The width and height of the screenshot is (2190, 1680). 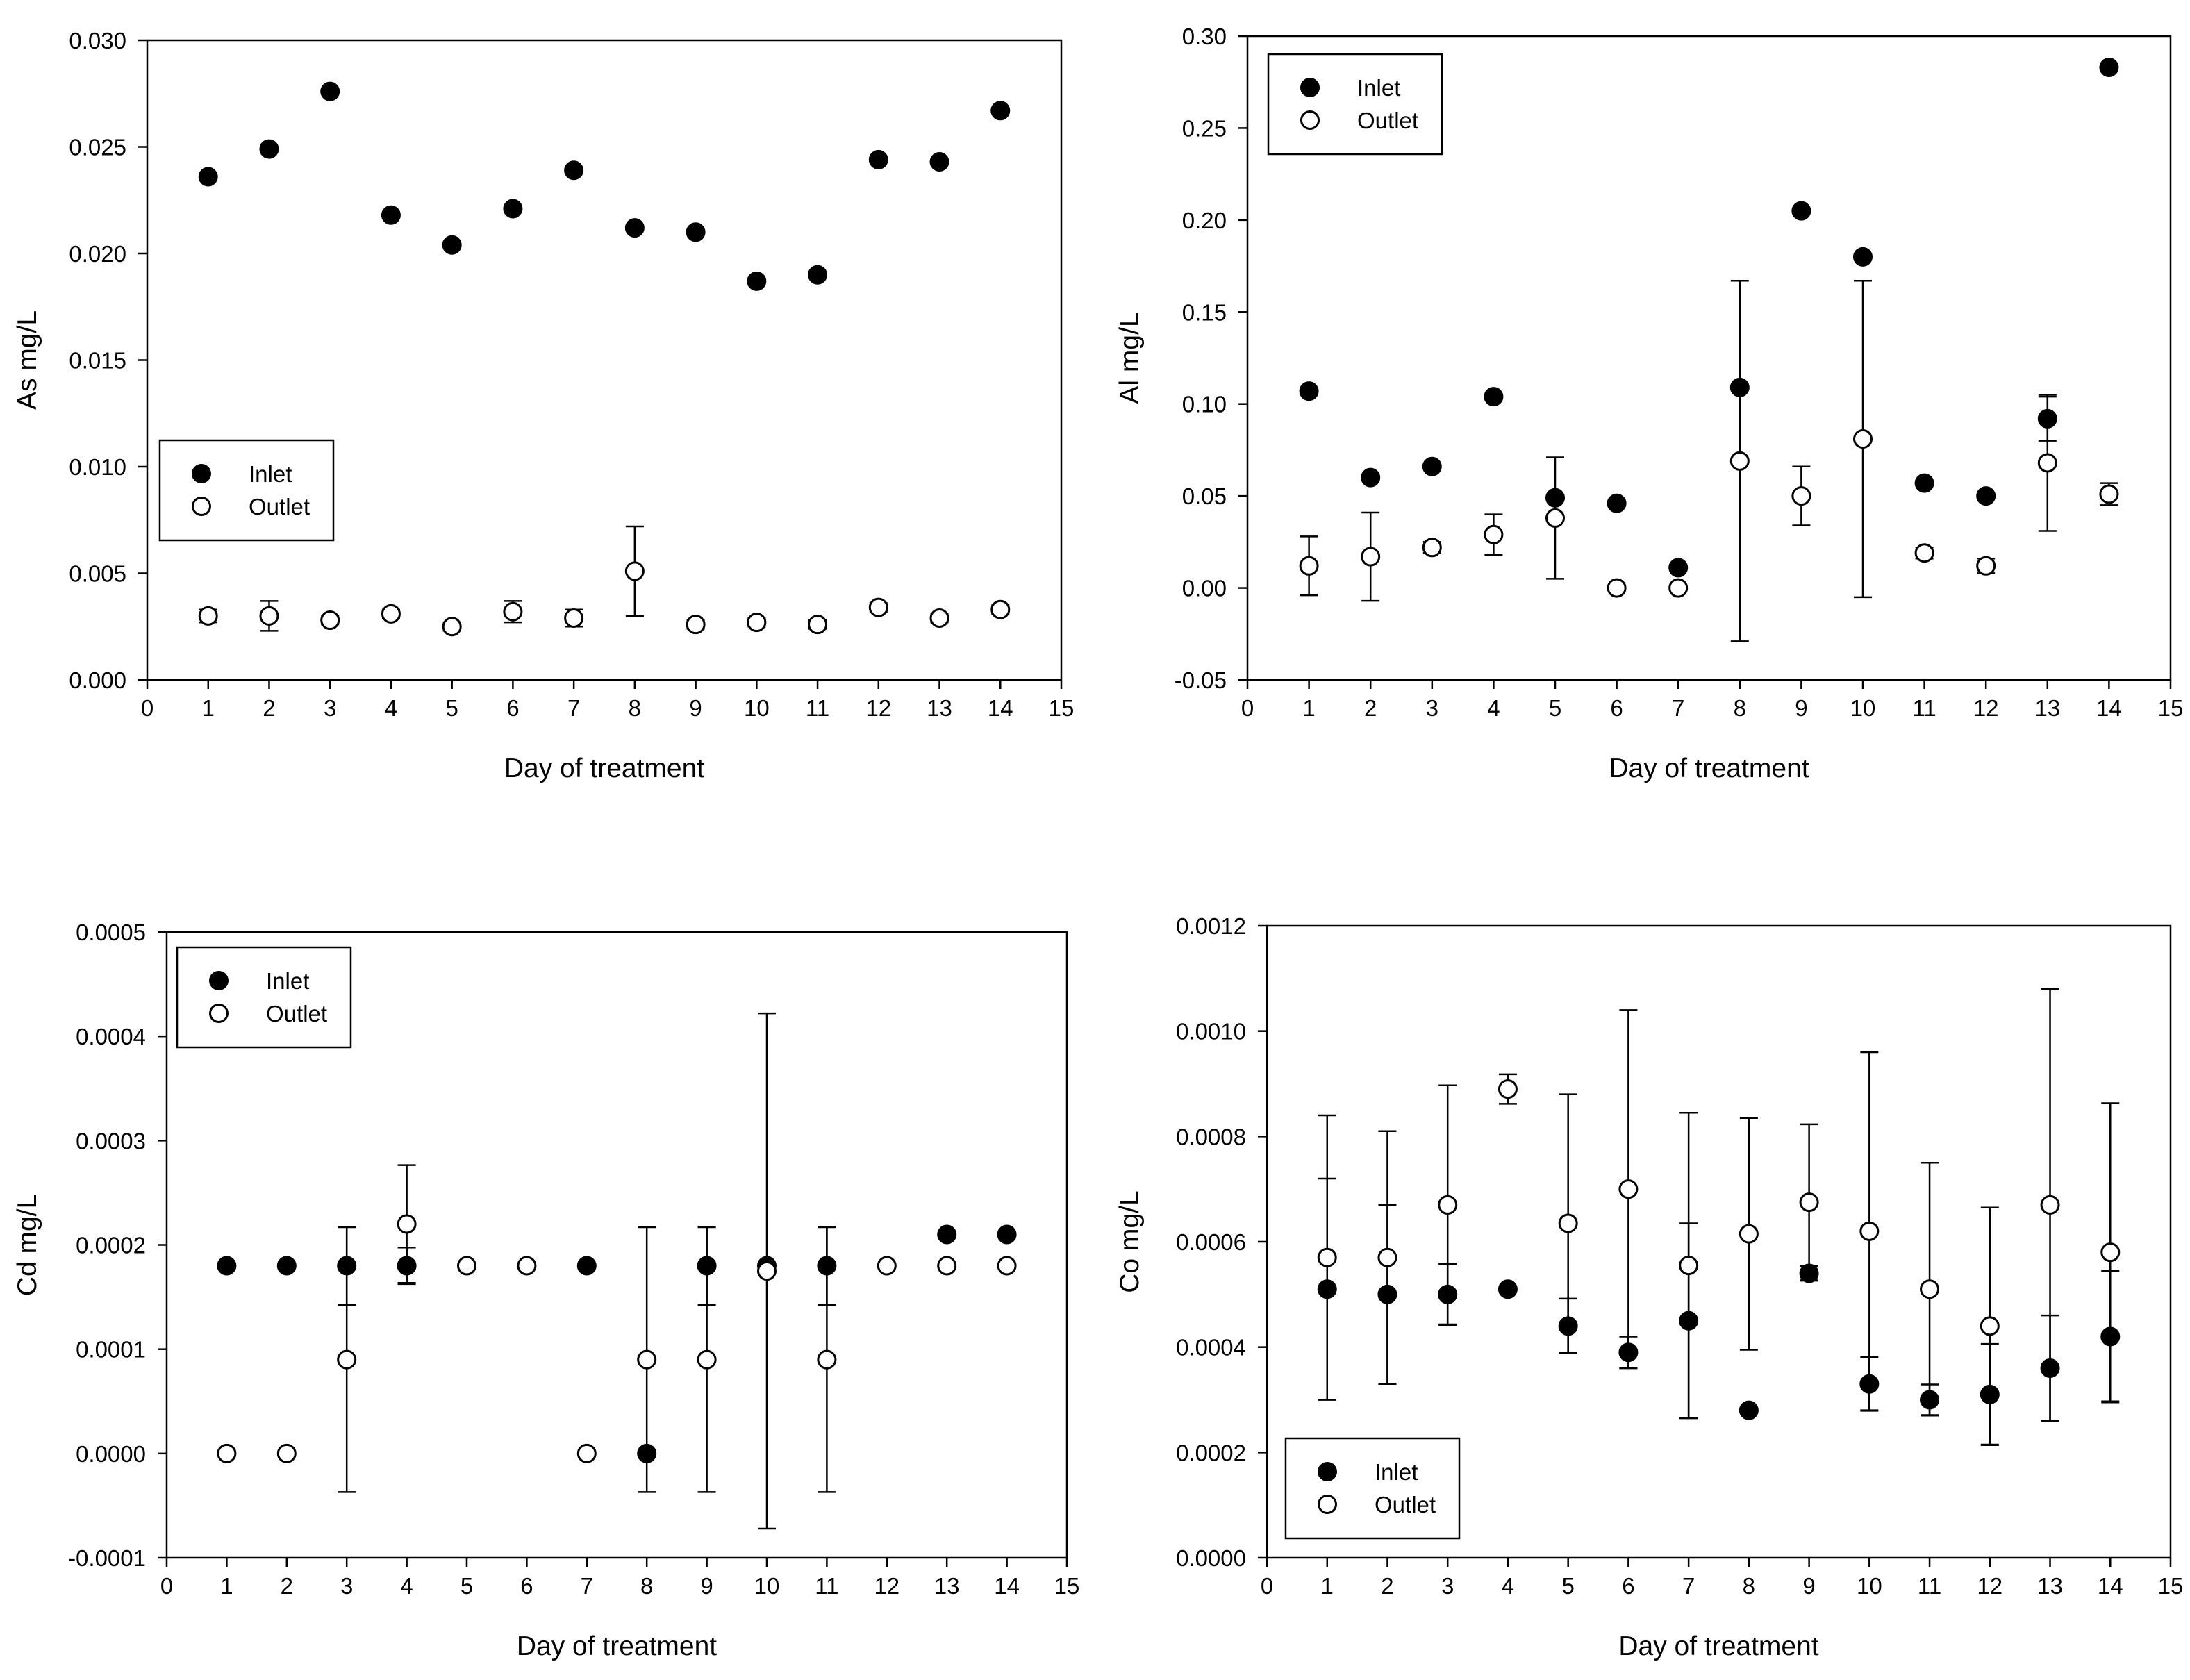 What do you see at coordinates (1718, 1646) in the screenshot?
I see `co-x-axis-title: Day of treatment` at bounding box center [1718, 1646].